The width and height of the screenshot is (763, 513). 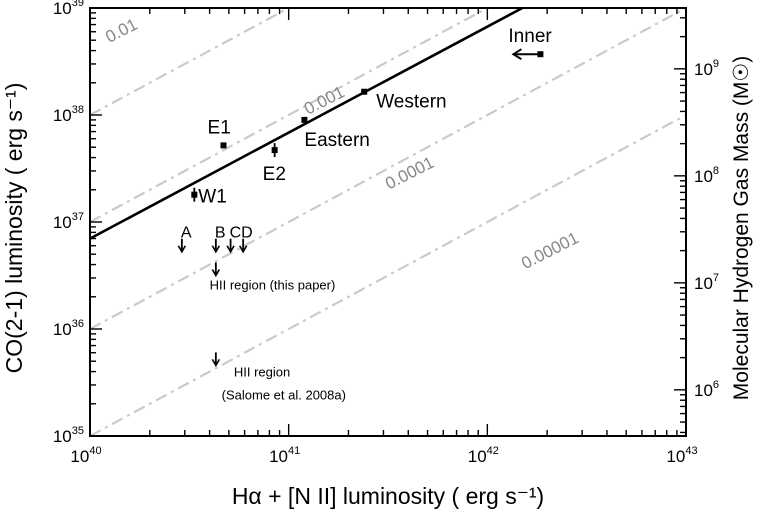 What do you see at coordinates (411, 102) in the screenshot?
I see `point-label: Western` at bounding box center [411, 102].